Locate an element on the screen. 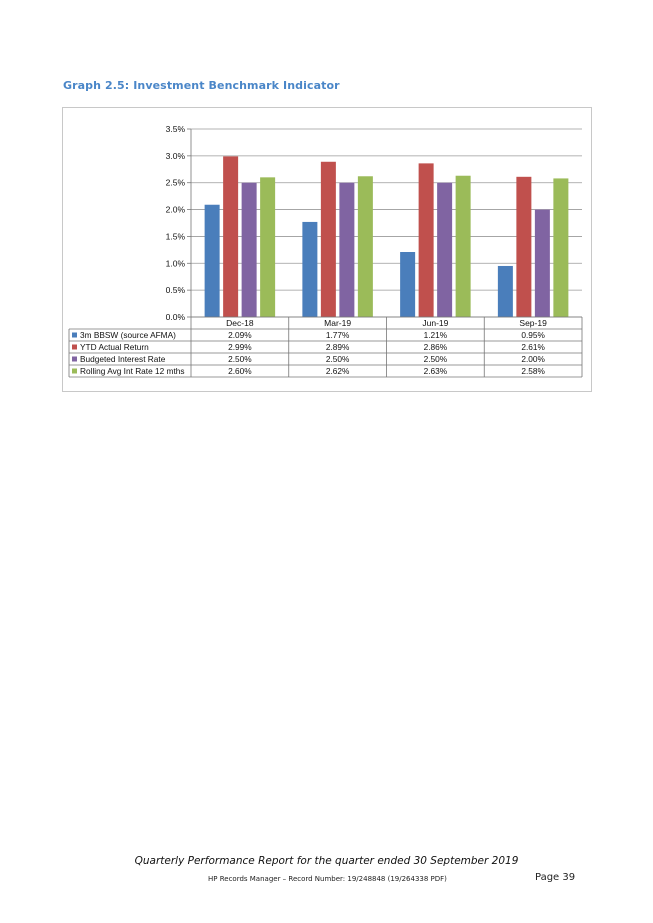 This screenshot has width=653, height=923. data-label: 1.77% is located at coordinates (338, 335).